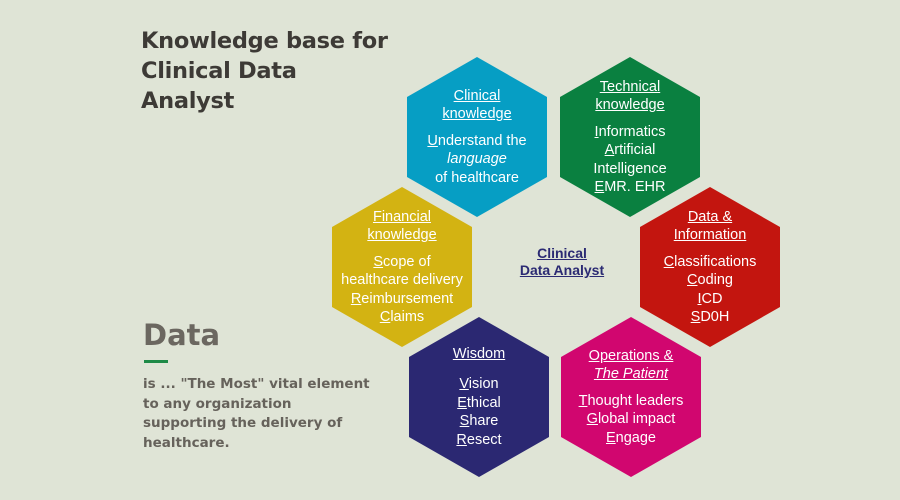  Describe the element at coordinates (219, 71) in the screenshot. I see `title-line-2: Clinical Data` at that location.